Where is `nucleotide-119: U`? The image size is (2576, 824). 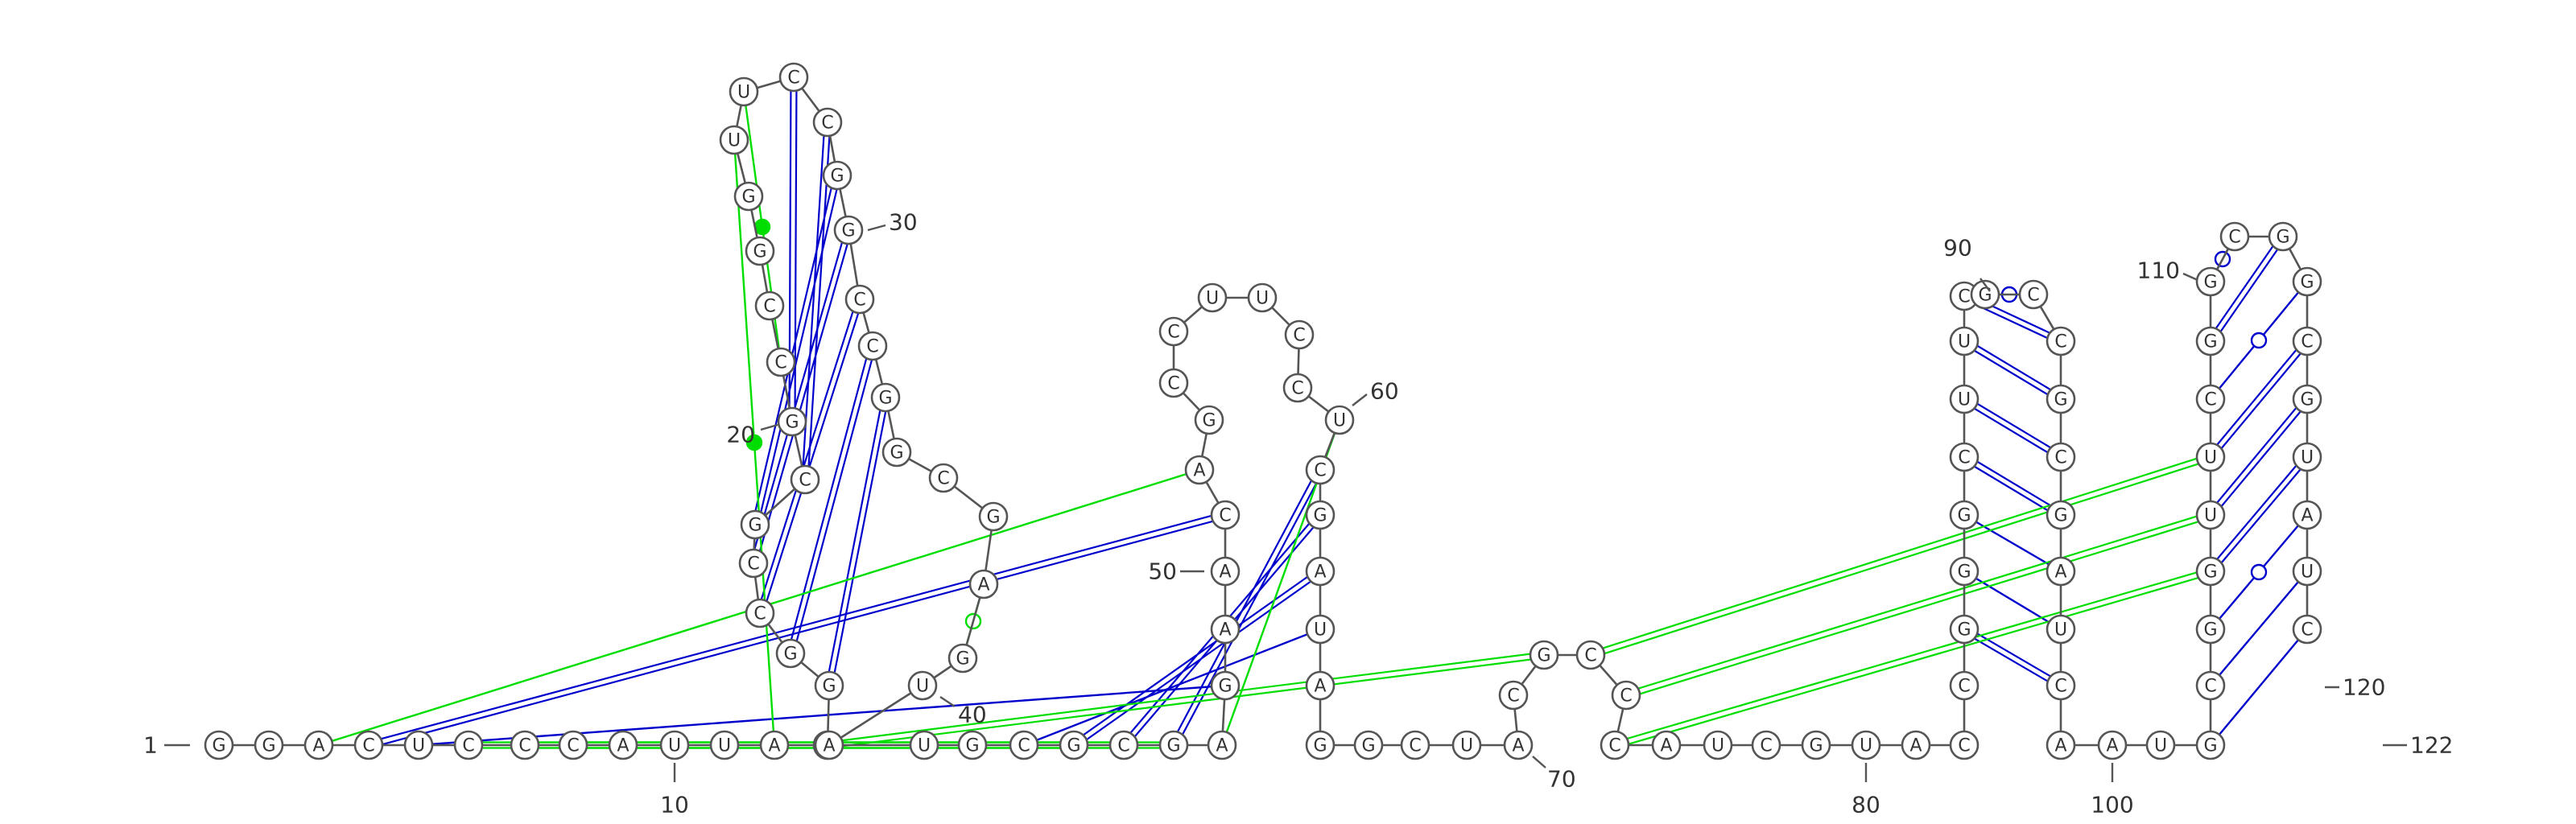 nucleotide-119: U is located at coordinates (2307, 571).